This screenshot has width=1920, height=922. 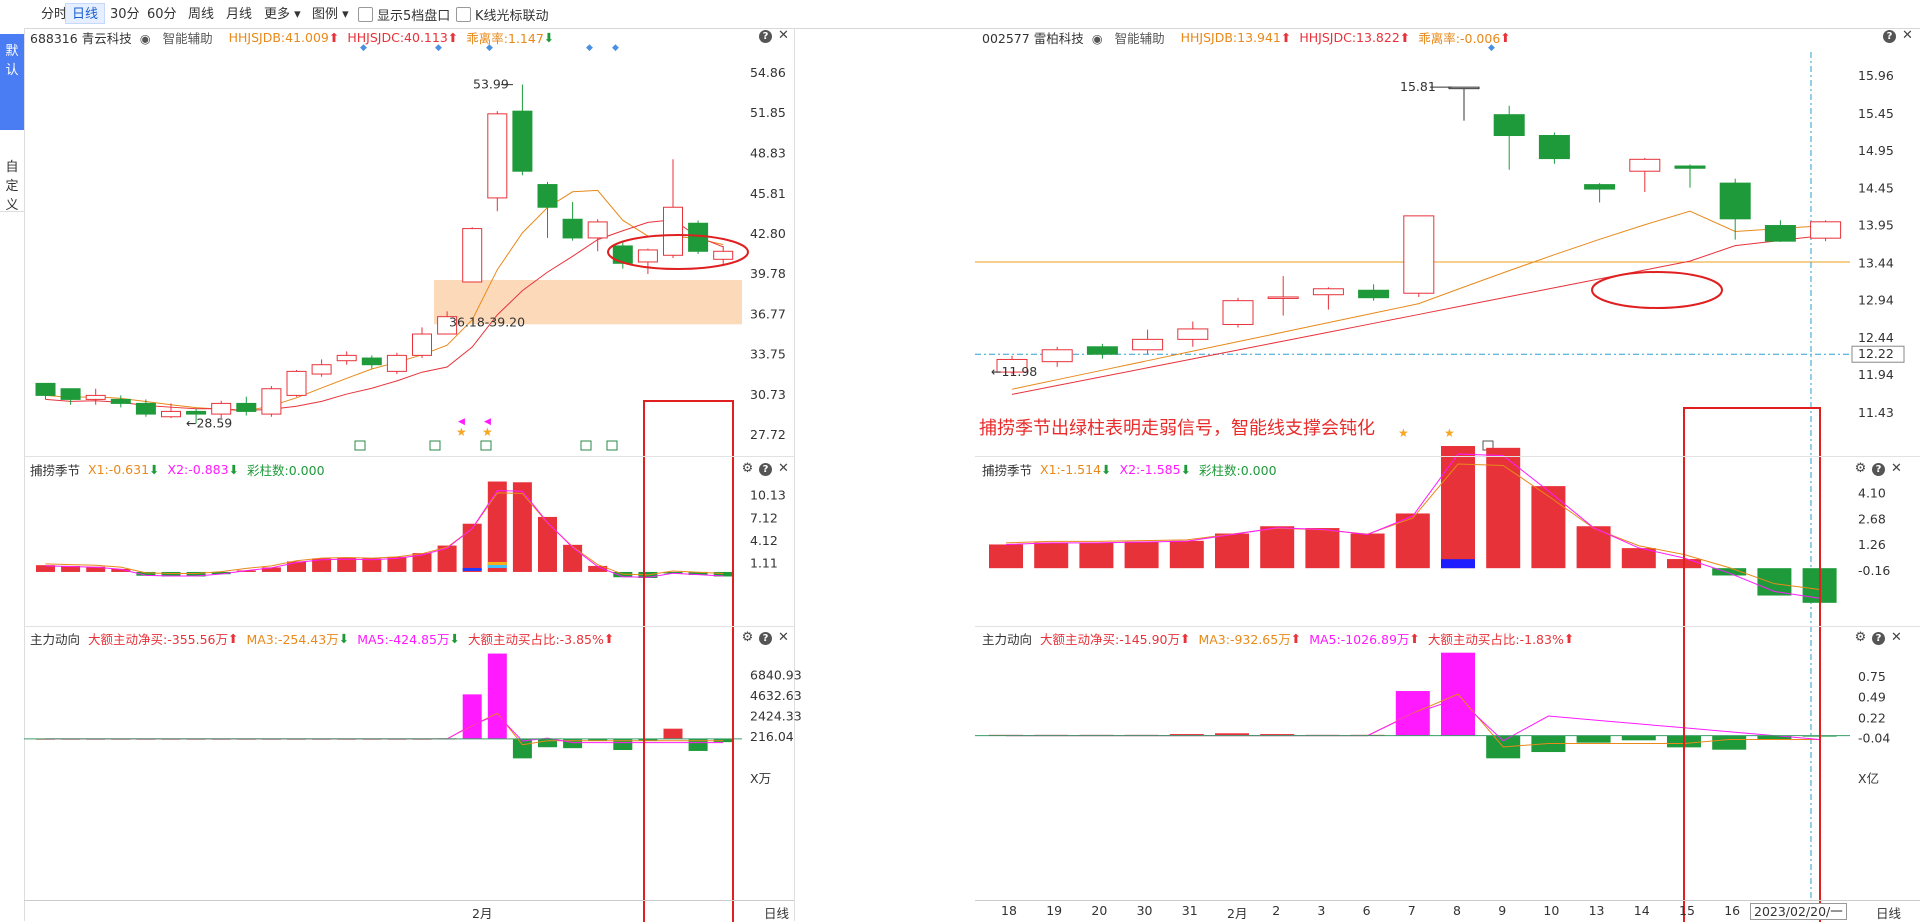 What do you see at coordinates (384, 315) in the screenshot?
I see `ma-line-red` at bounding box center [384, 315].